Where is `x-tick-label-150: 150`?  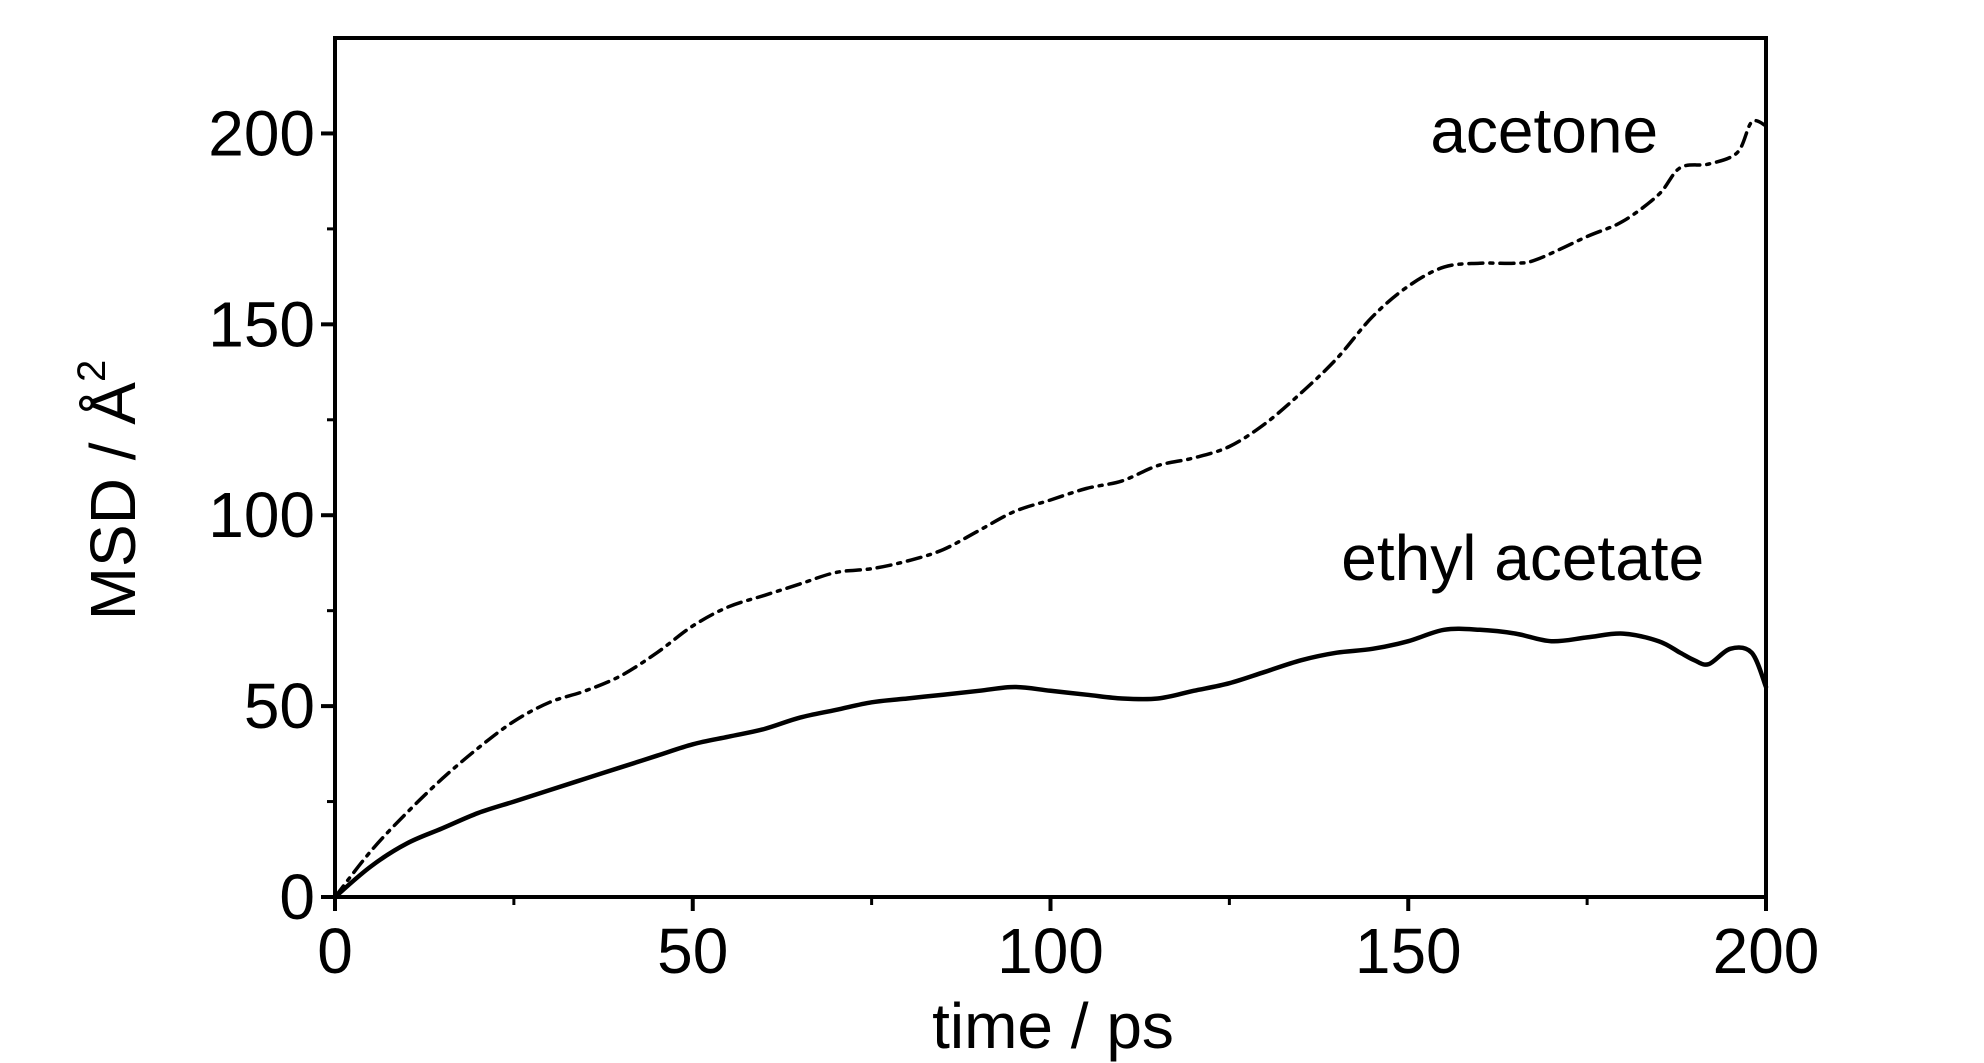
x-tick-label-150: 150 is located at coordinates (1408, 951).